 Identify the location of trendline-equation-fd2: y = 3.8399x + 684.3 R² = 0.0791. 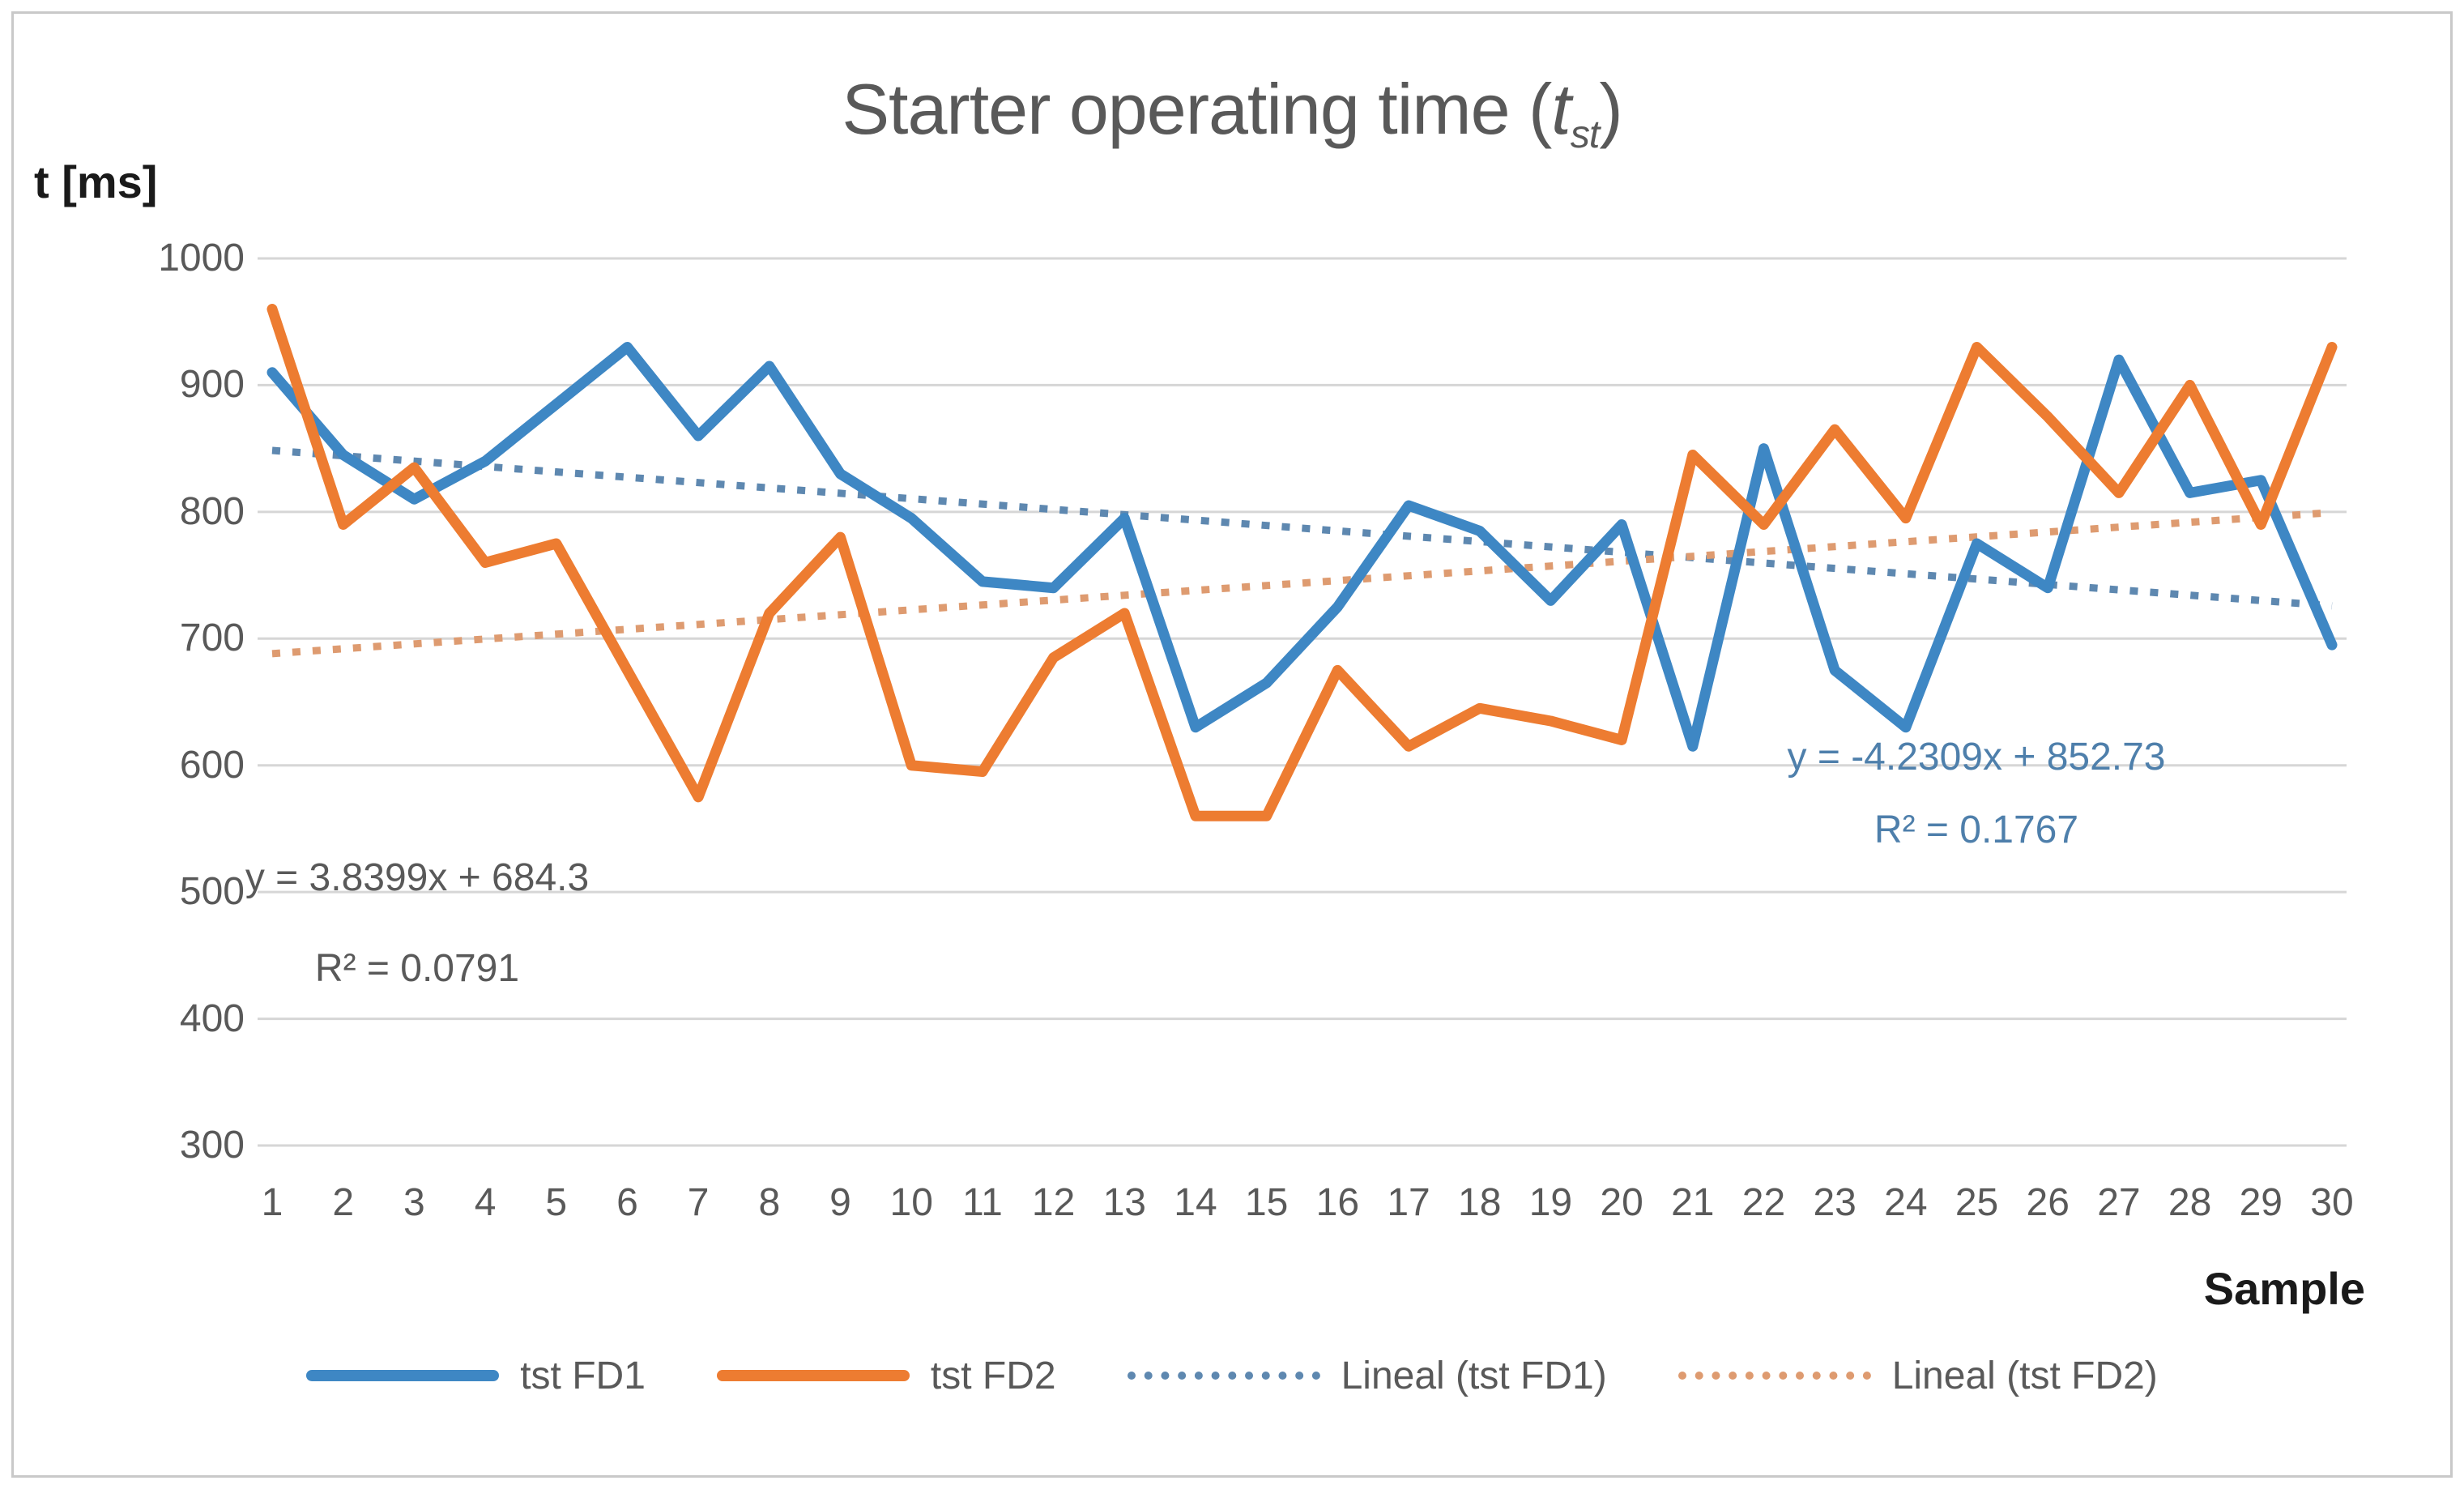
(417, 923).